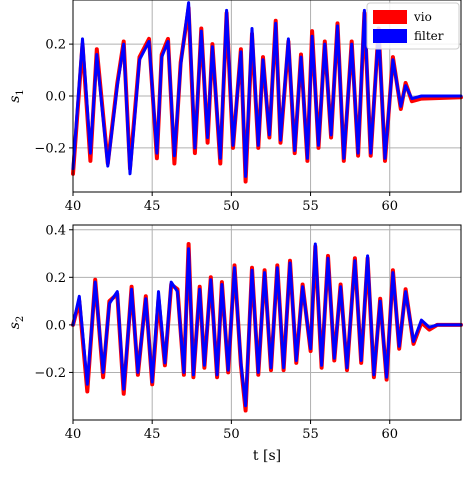 The width and height of the screenshot is (474, 490). I want to click on y-axis-label: s1, so click(16, 96).